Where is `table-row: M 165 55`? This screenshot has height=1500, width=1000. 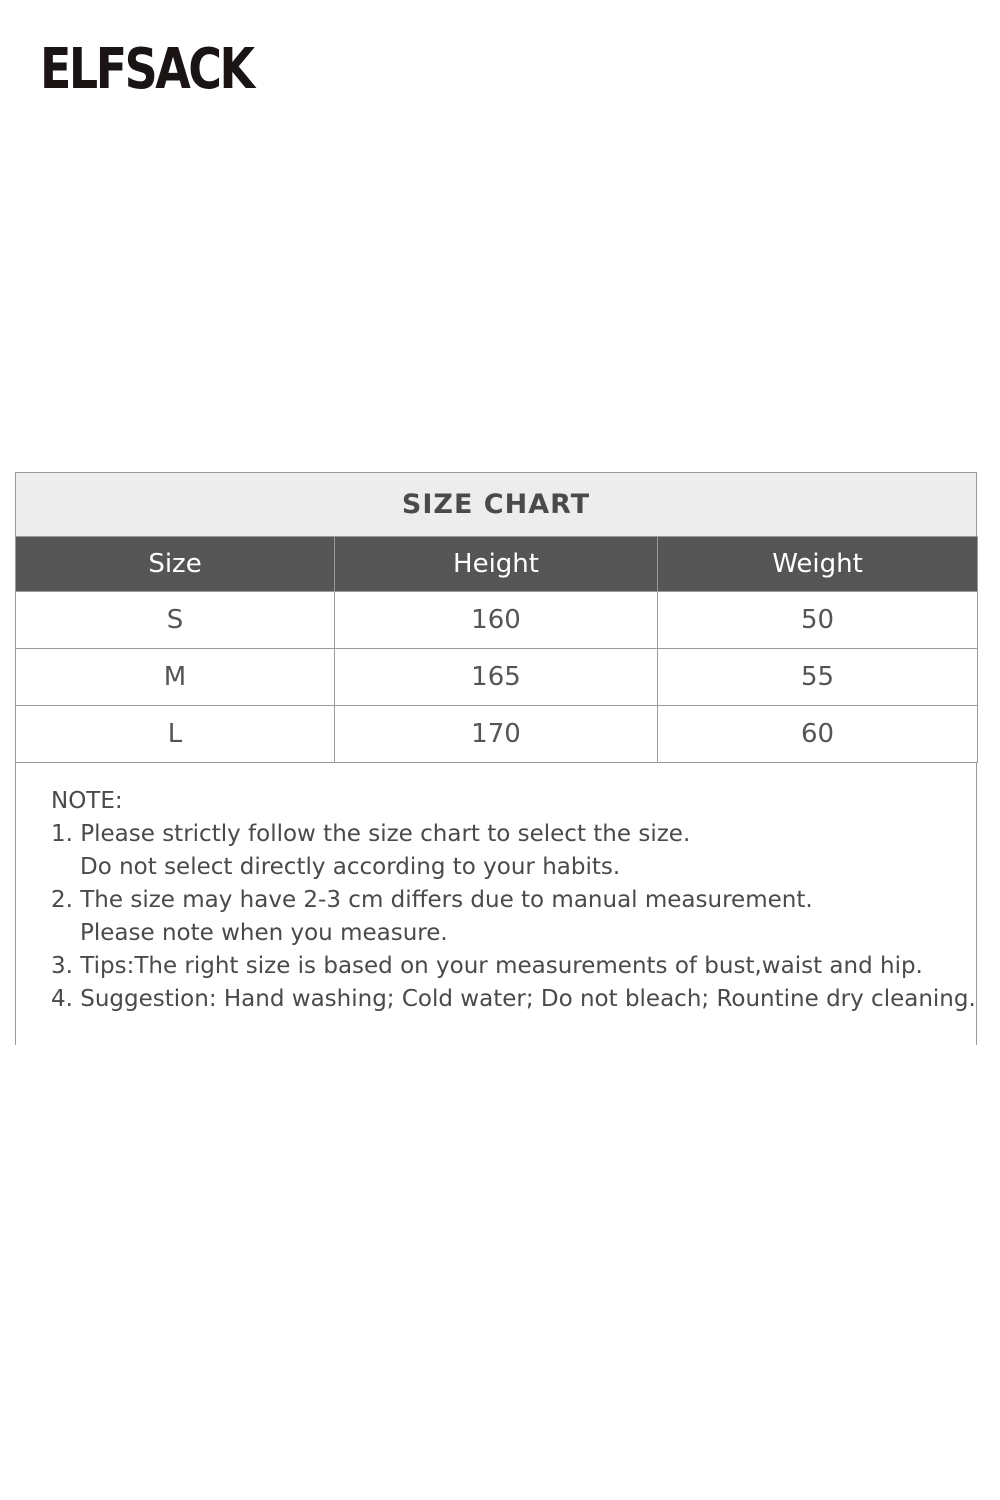
table-row: M 165 55 is located at coordinates (496, 677).